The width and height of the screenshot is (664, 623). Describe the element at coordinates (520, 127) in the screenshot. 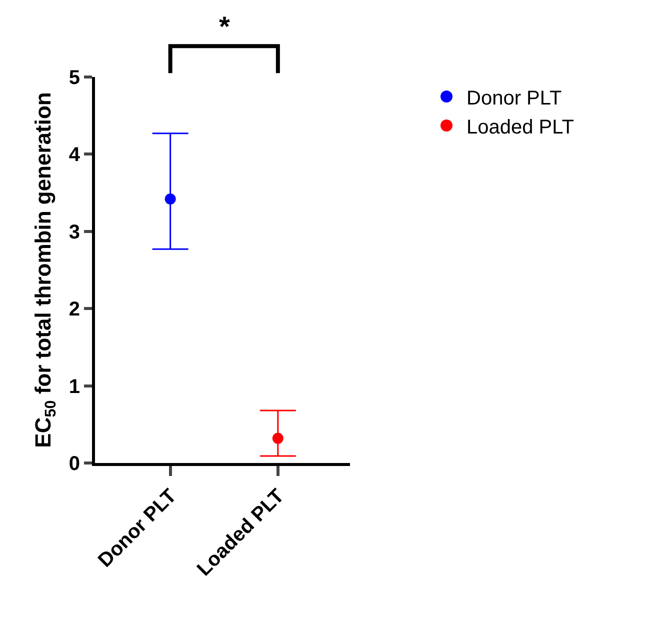

I see `legend-label: Loaded PLT` at that location.